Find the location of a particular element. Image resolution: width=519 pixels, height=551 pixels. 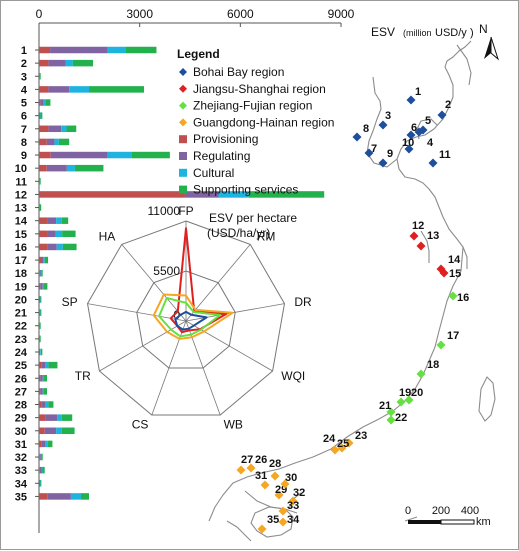

site-label-15: 15 is located at coordinates (455, 274).